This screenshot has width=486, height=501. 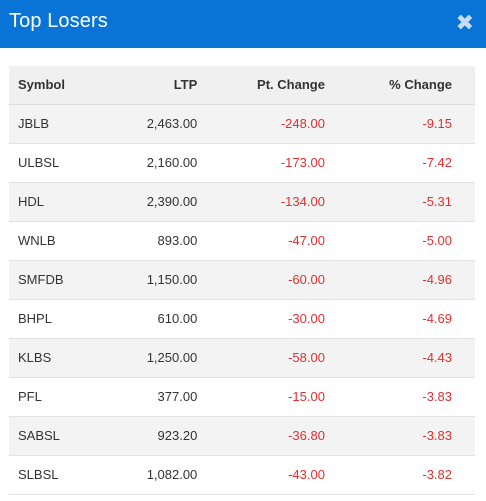 What do you see at coordinates (242, 474) in the screenshot?
I see `table-row: SLBSL 1,082.00 -43.00 -3.82` at bounding box center [242, 474].